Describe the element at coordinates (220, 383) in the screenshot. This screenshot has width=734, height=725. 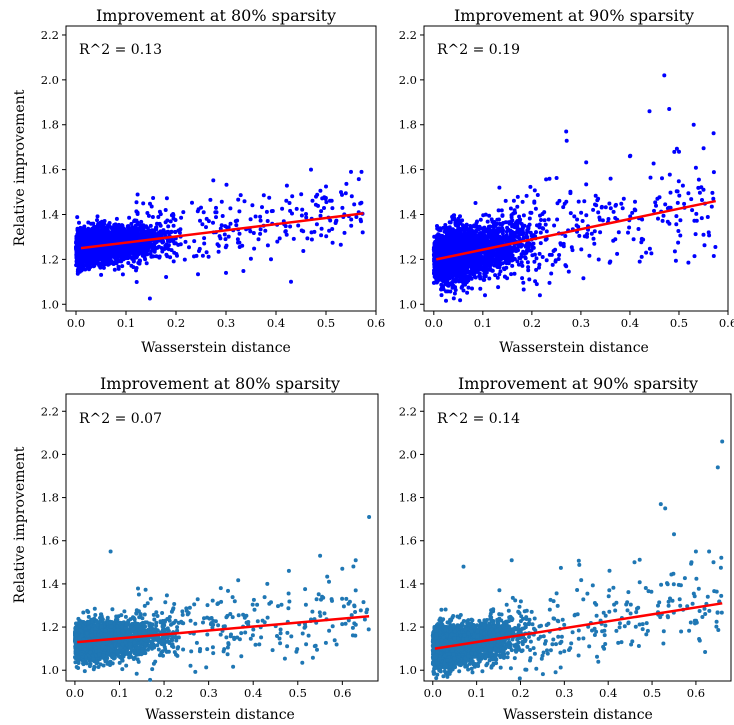
I see `panel-2-title: Improvement at 80% sparsity` at that location.